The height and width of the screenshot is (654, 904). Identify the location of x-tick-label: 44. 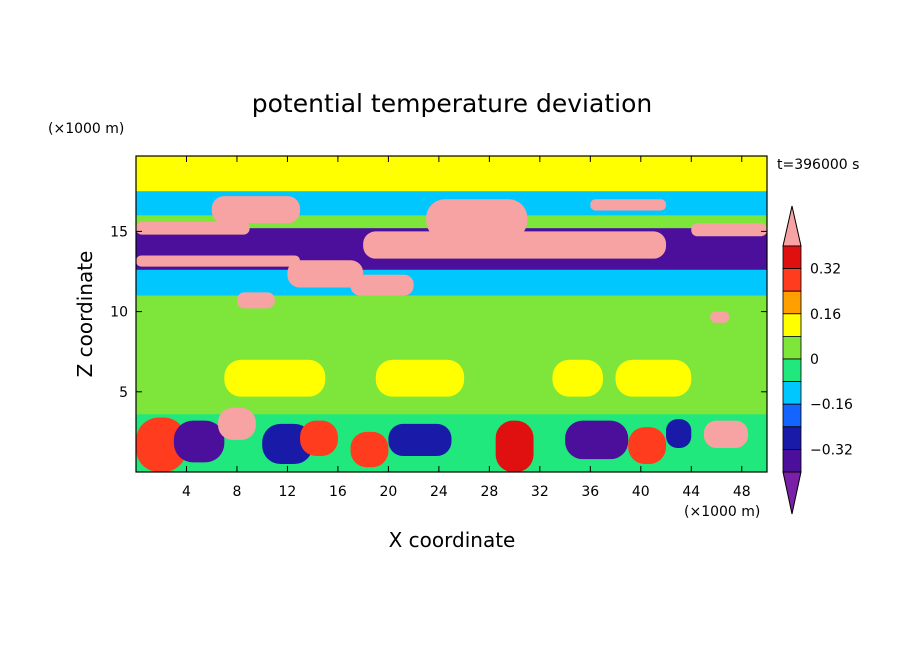
(691, 492).